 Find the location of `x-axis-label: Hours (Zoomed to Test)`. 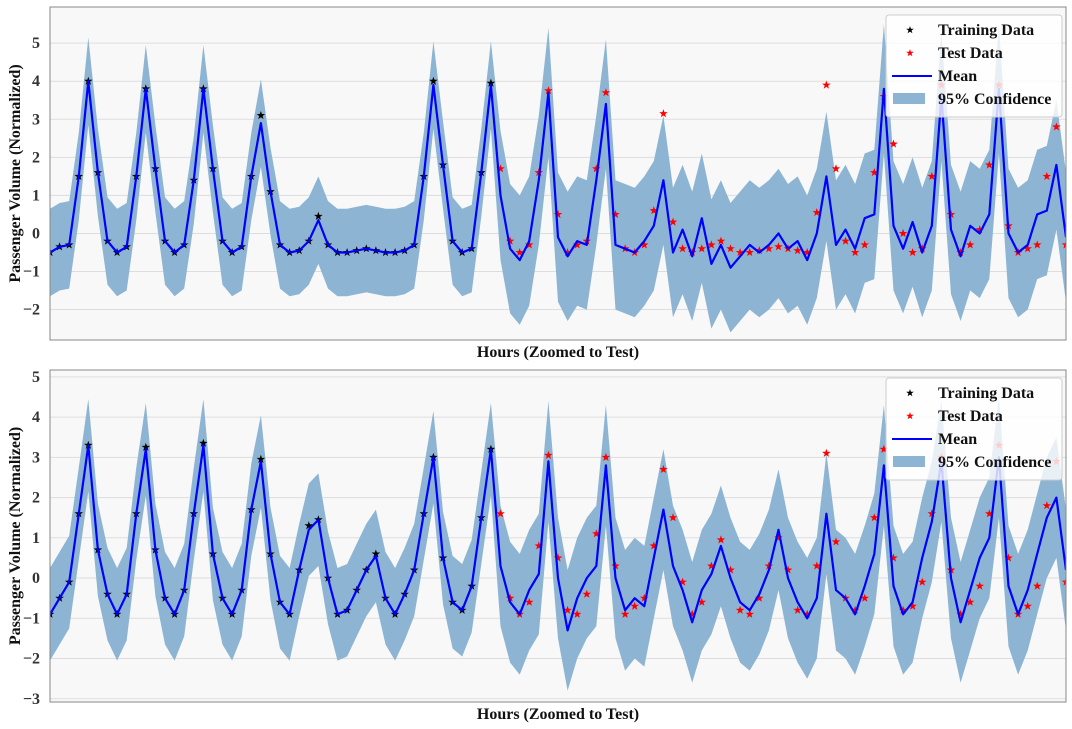

x-axis-label: Hours (Zoomed to Test) is located at coordinates (558, 352).